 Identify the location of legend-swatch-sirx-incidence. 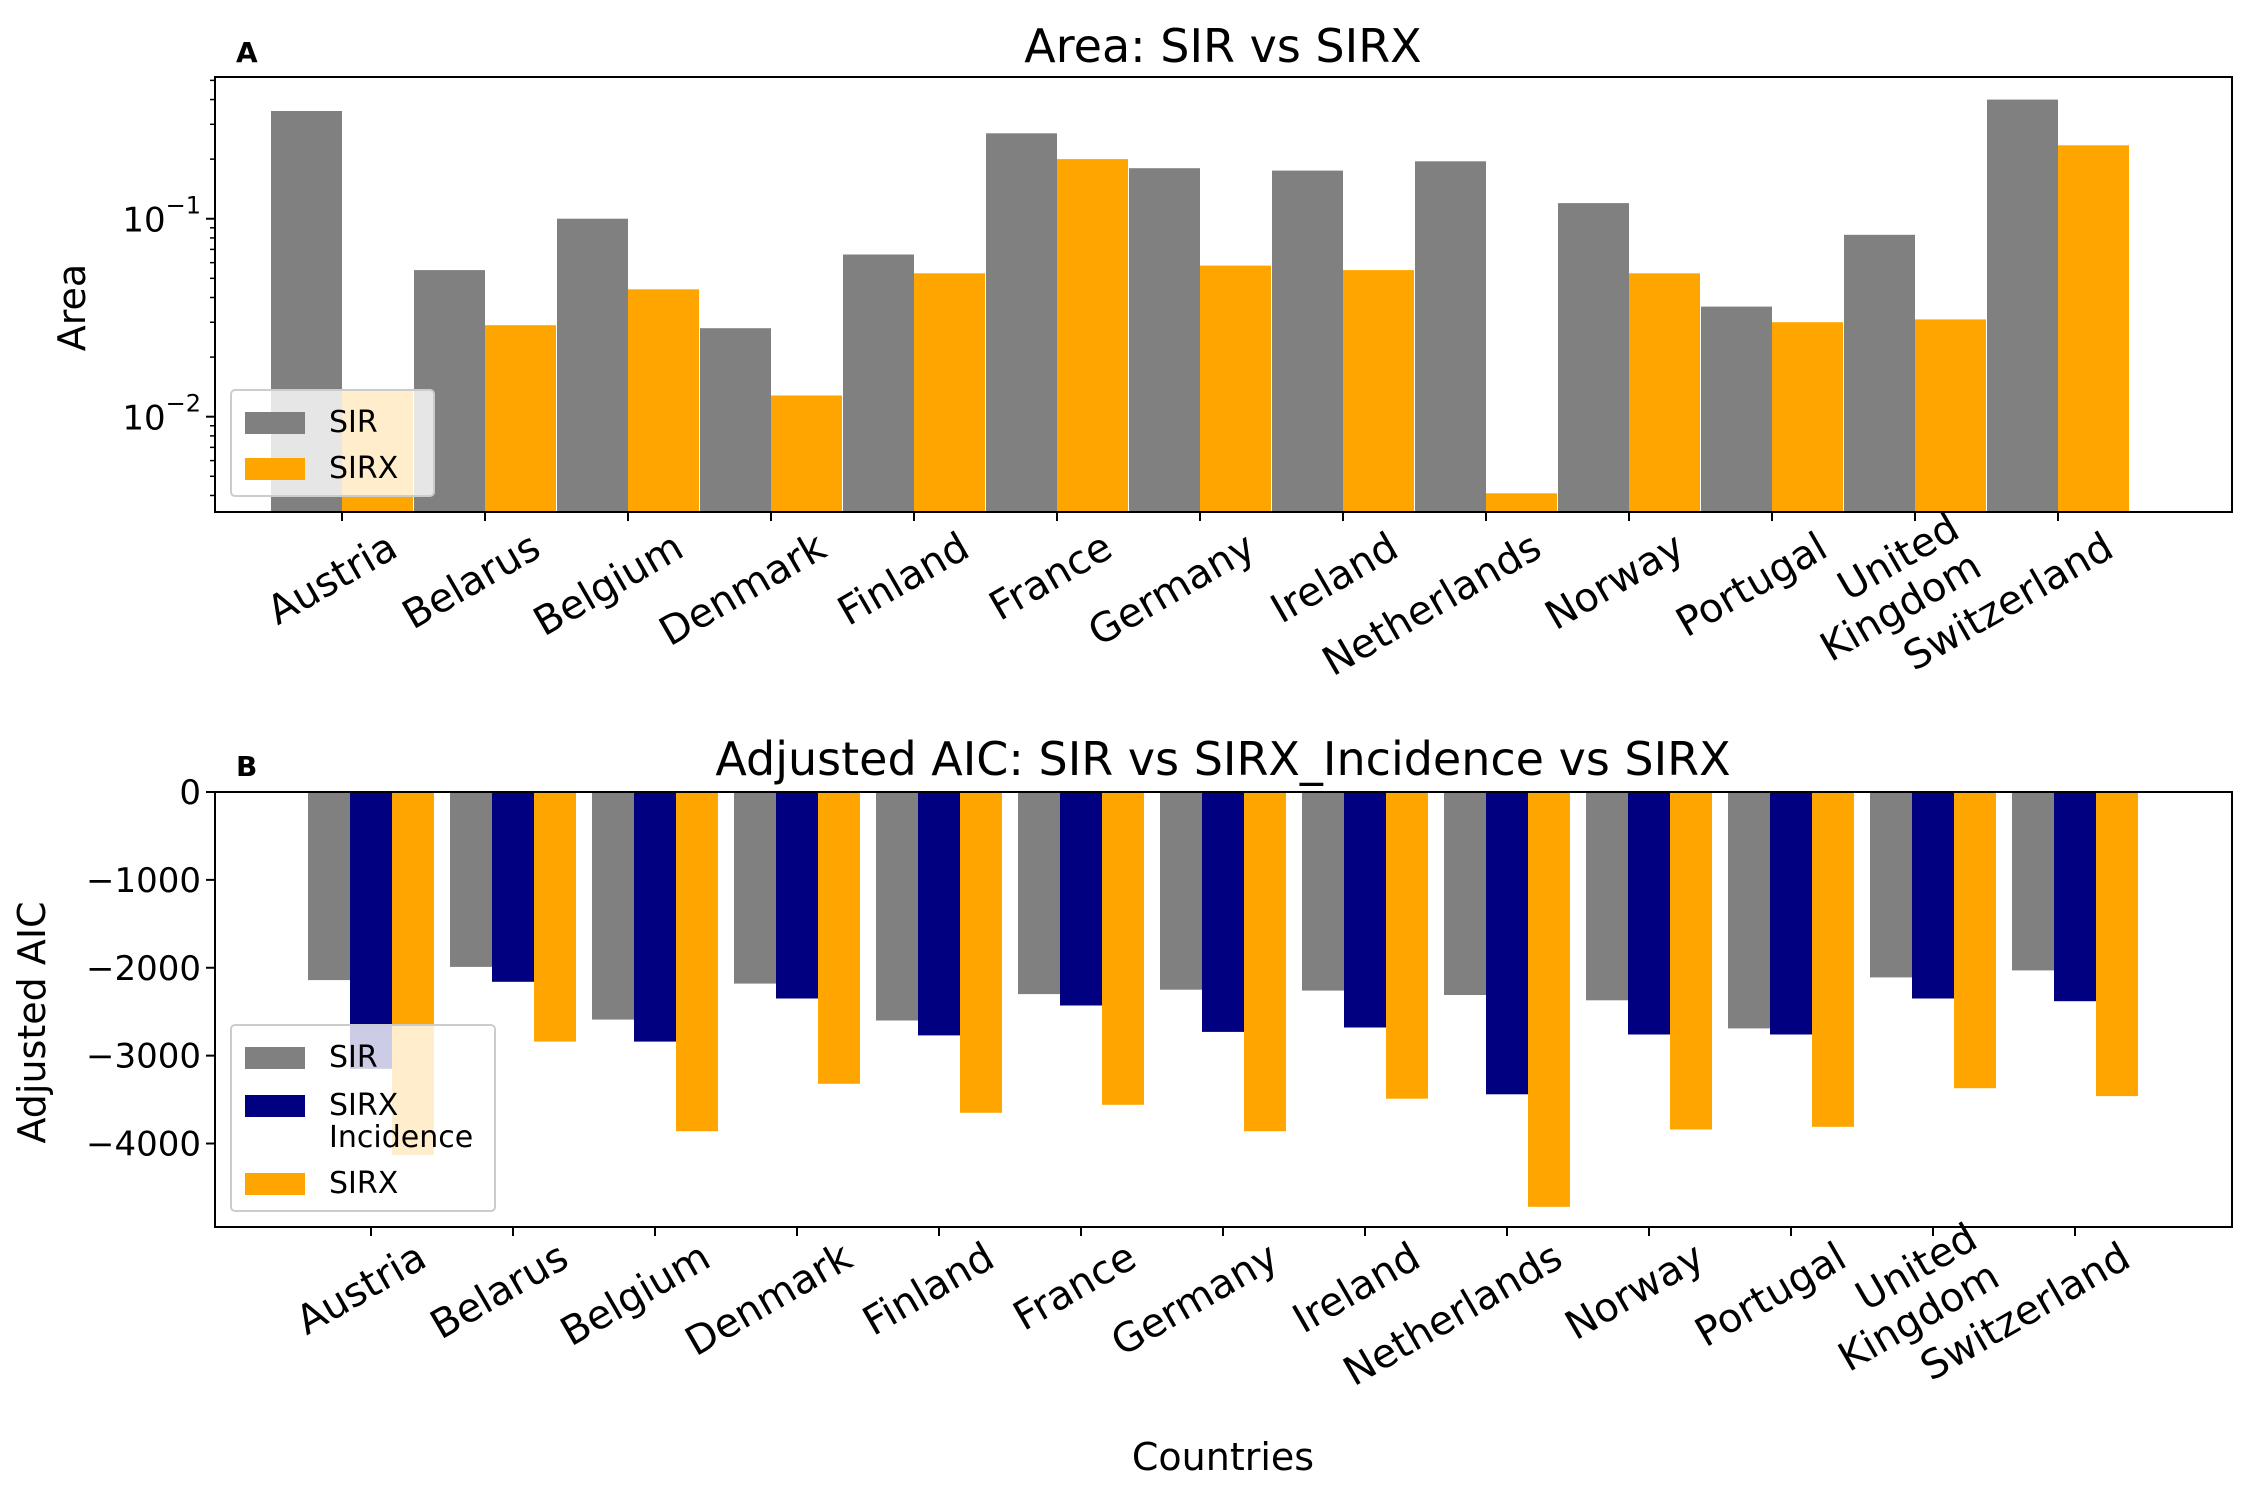
(275, 1106).